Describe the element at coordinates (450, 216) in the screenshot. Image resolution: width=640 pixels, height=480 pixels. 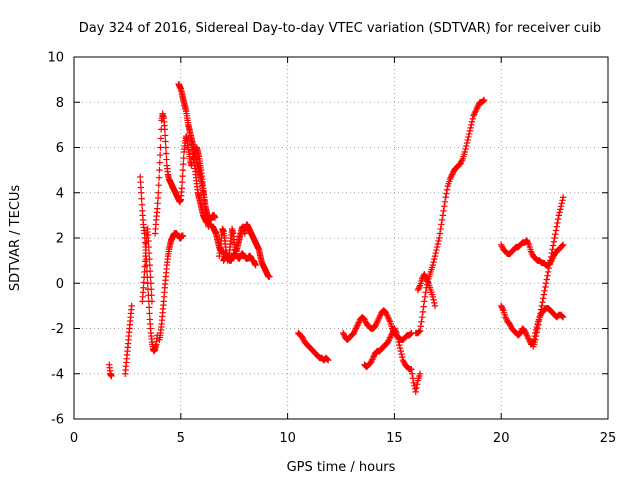
I see `data-series-t16` at that location.